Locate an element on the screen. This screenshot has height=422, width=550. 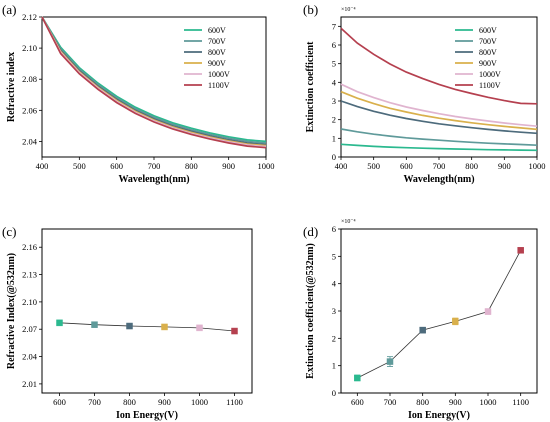
panel-label: (a) is located at coordinates (9, 9).